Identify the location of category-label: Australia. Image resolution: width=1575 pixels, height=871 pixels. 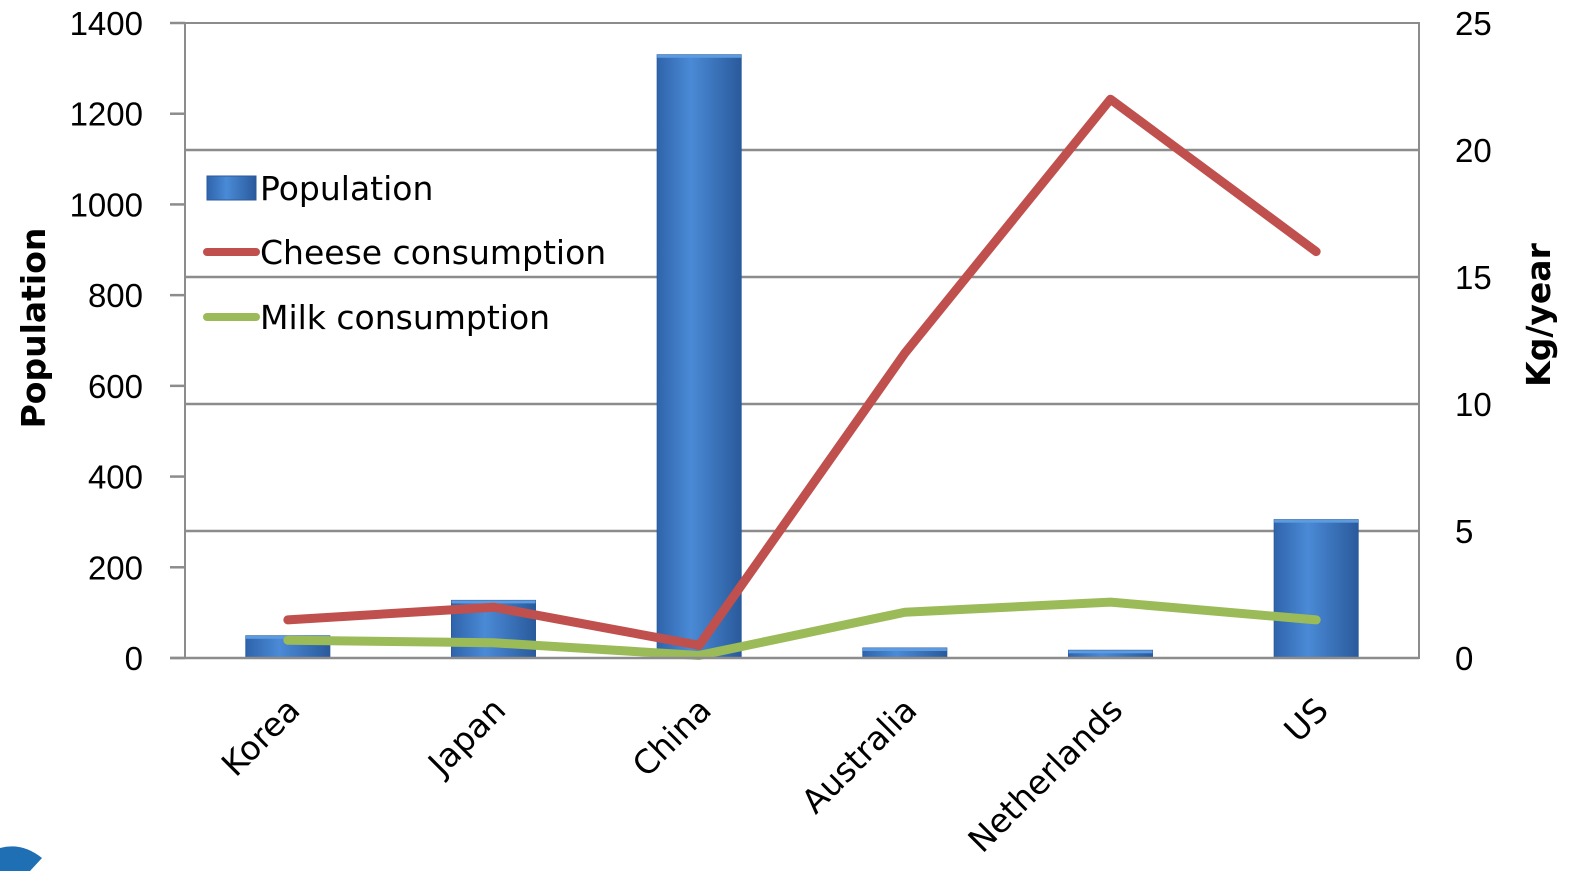
(859, 755).